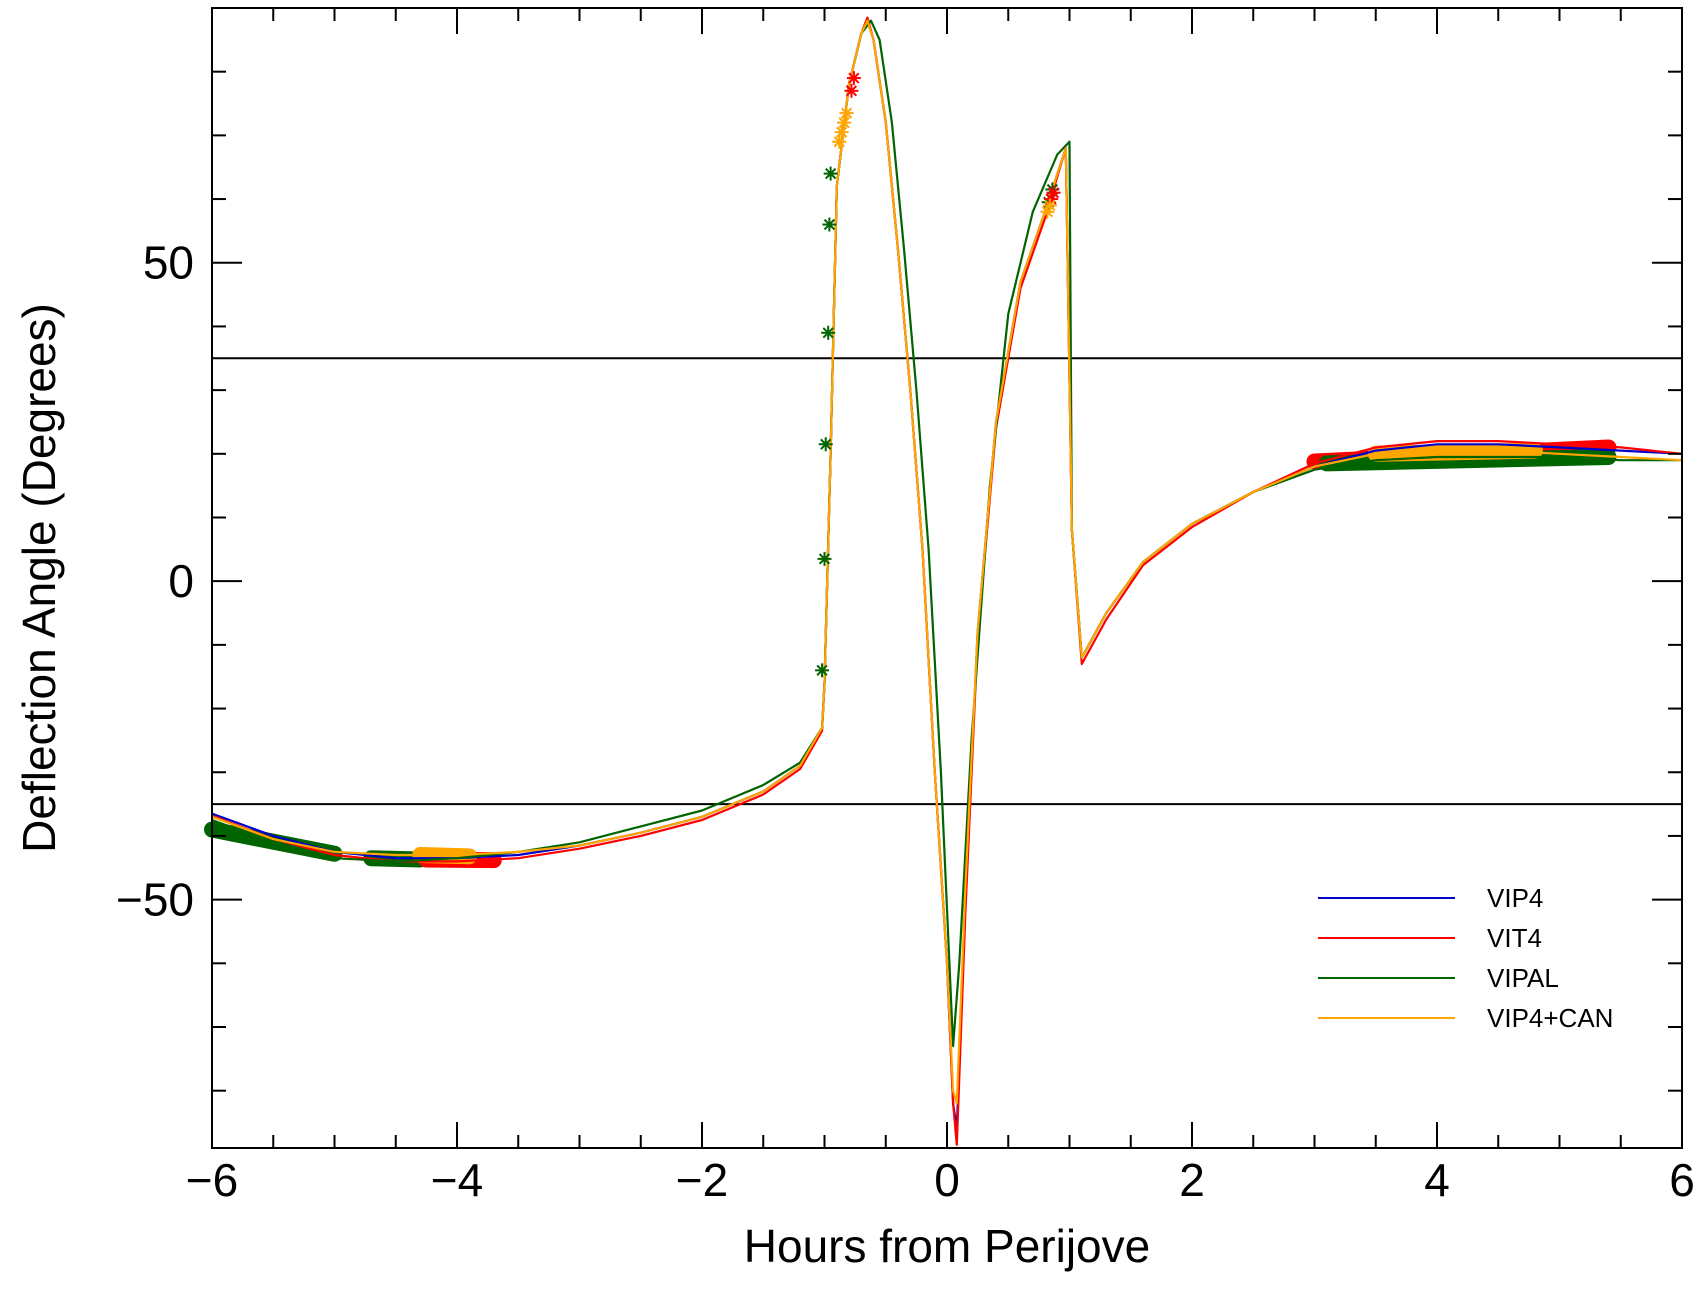 This screenshot has height=1291, width=1702. I want to click on legend-label: VIP4+CAN, so click(1550, 1018).